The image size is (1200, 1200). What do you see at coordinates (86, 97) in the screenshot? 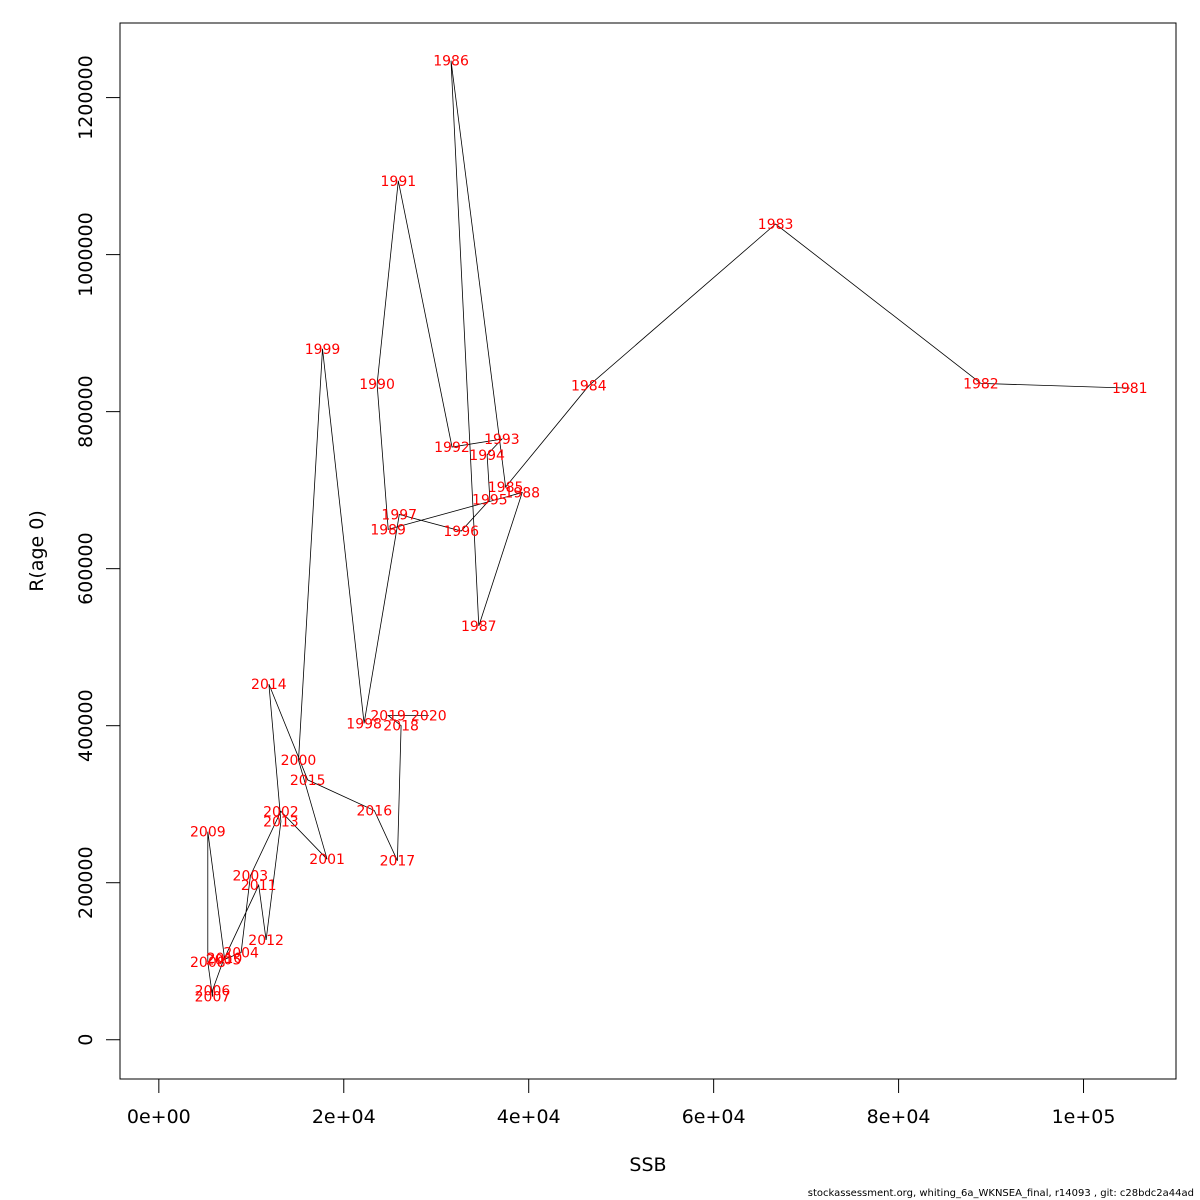
I see `y-tick-label: 1200000` at bounding box center [86, 97].